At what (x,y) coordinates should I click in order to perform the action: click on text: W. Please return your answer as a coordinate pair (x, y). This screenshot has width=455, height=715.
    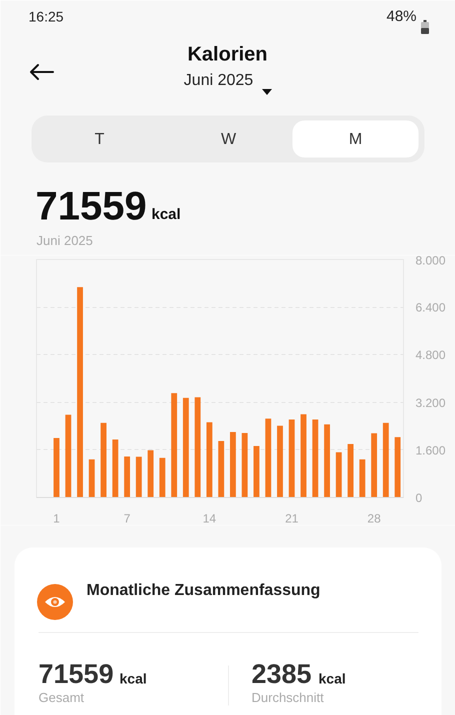
    Looking at the image, I should click on (228, 139).